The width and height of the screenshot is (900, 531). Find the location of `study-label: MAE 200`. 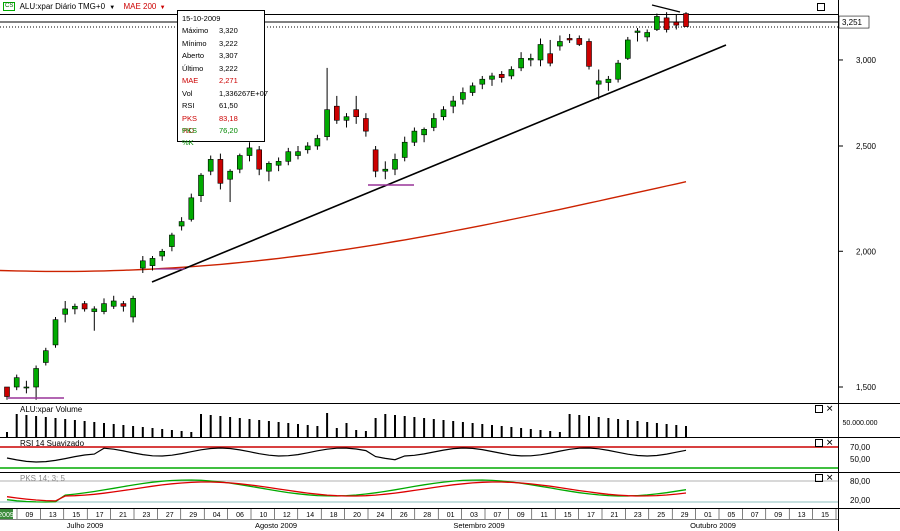

study-label: MAE 200 is located at coordinates (140, 6).